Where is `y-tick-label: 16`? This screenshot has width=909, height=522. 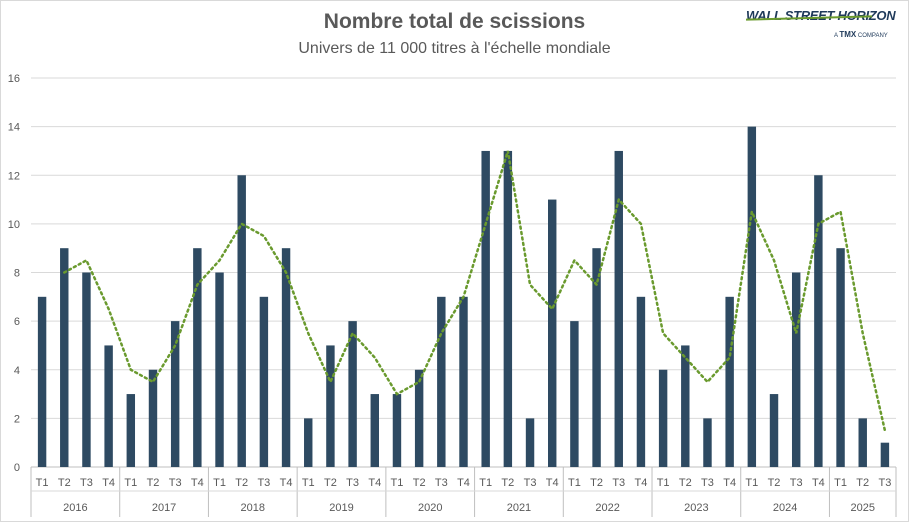
y-tick-label: 16 is located at coordinates (14, 79).